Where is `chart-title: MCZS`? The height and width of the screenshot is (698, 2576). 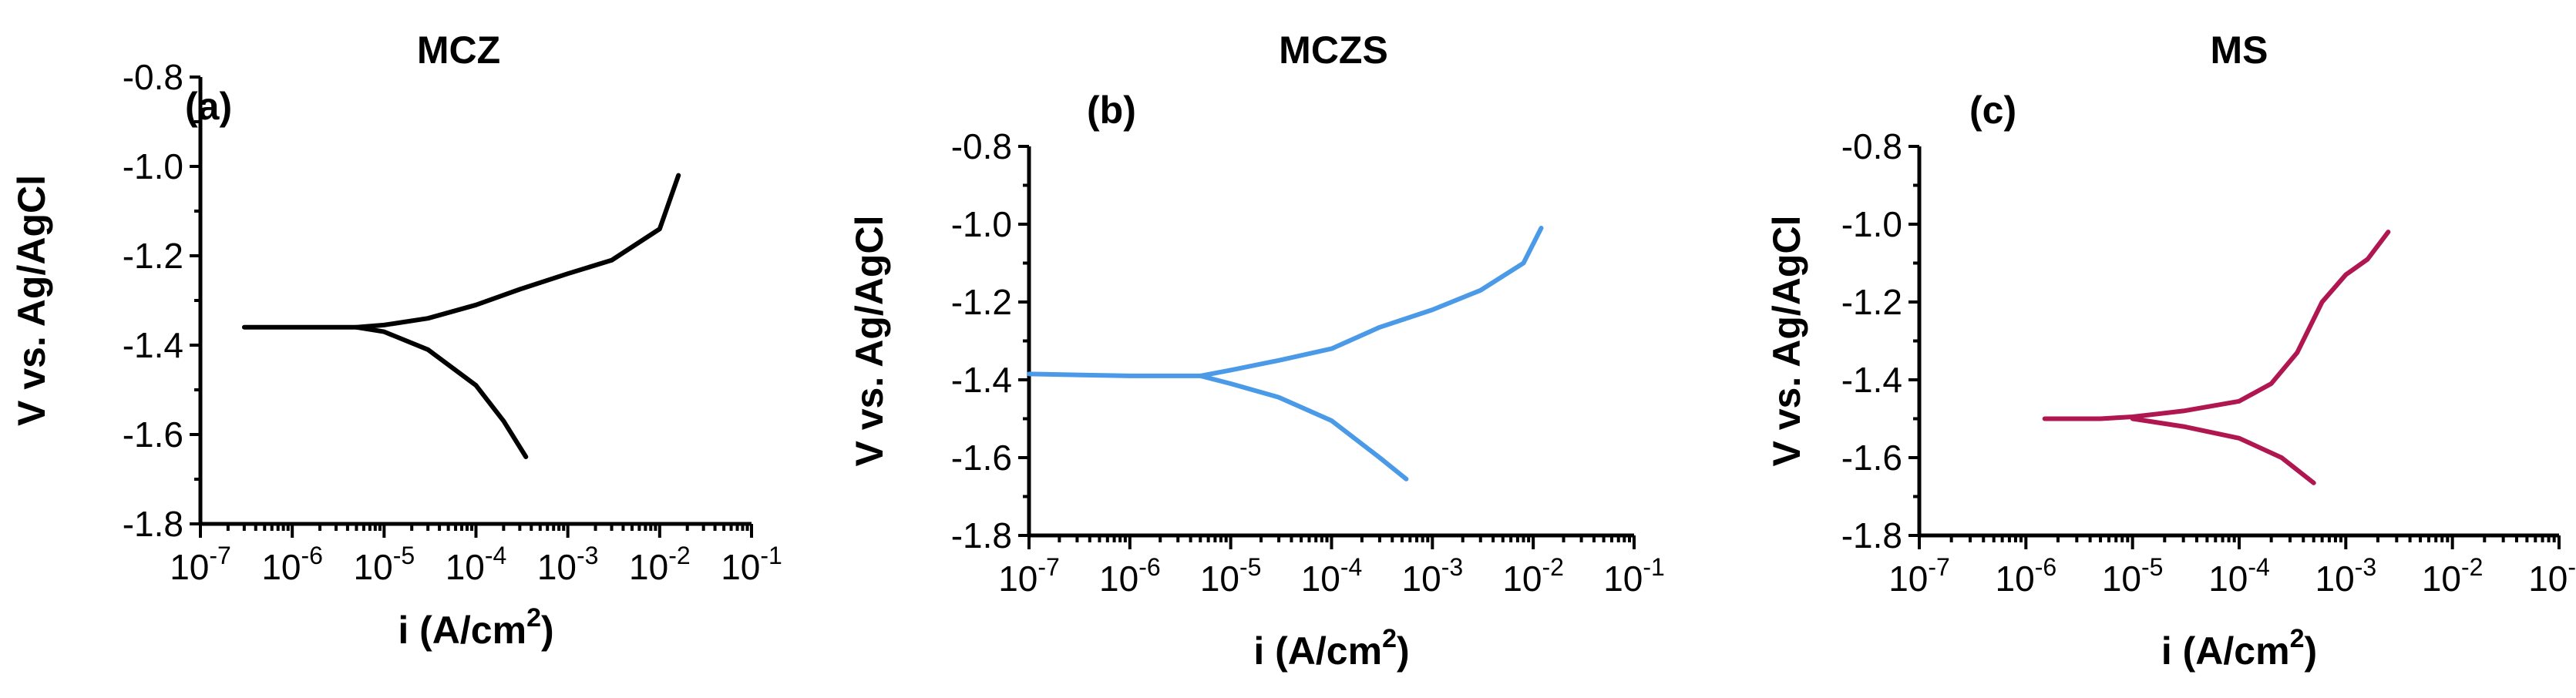 chart-title: MCZS is located at coordinates (1333, 51).